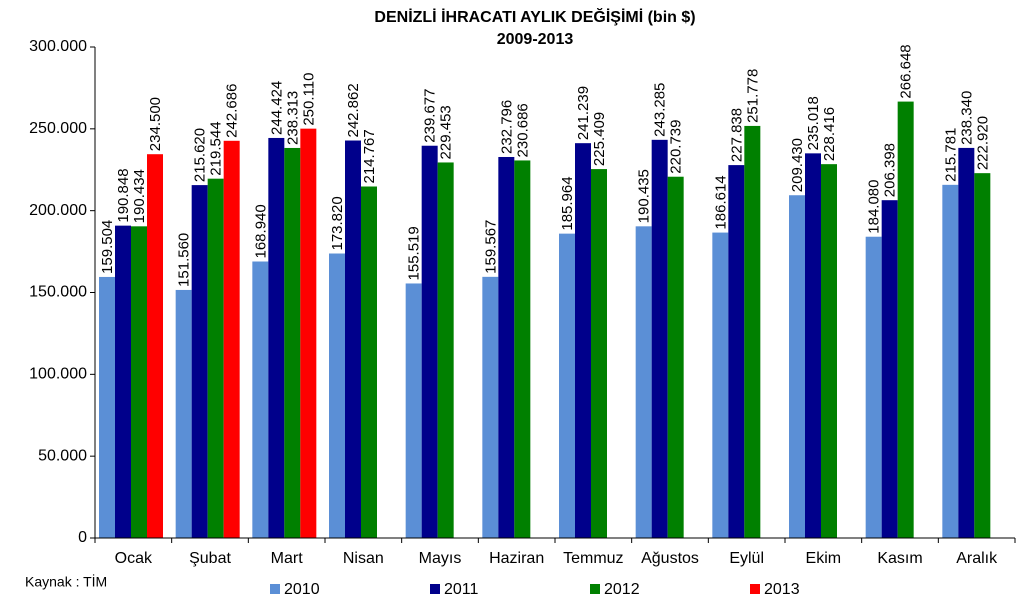 This screenshot has height=610, width=1024. I want to click on value-label: 251.778, so click(752, 96).